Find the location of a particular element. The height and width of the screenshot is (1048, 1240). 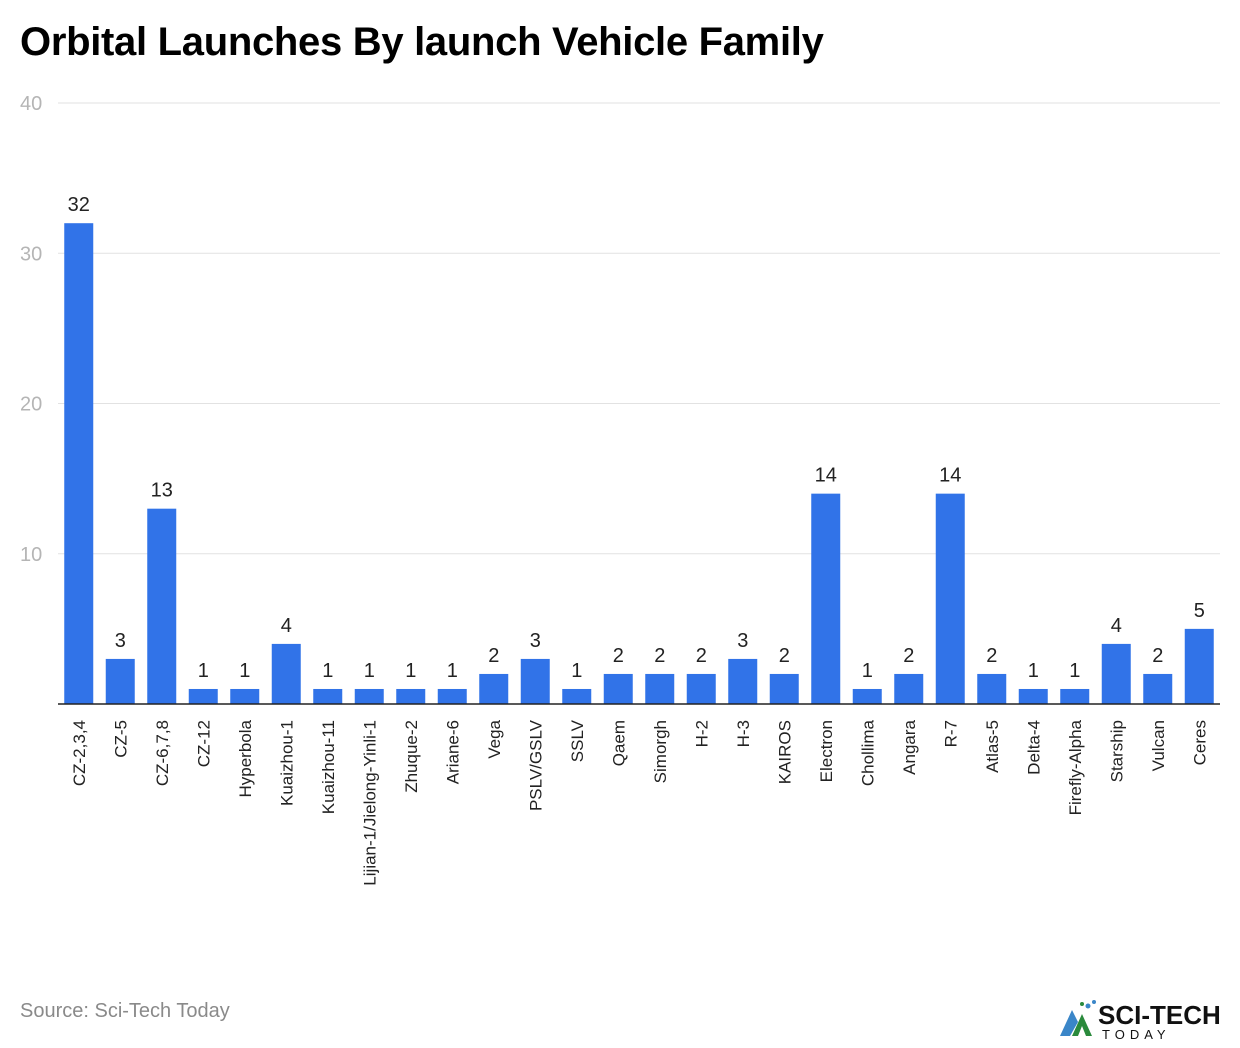

data-label: 13 is located at coordinates (162, 491).